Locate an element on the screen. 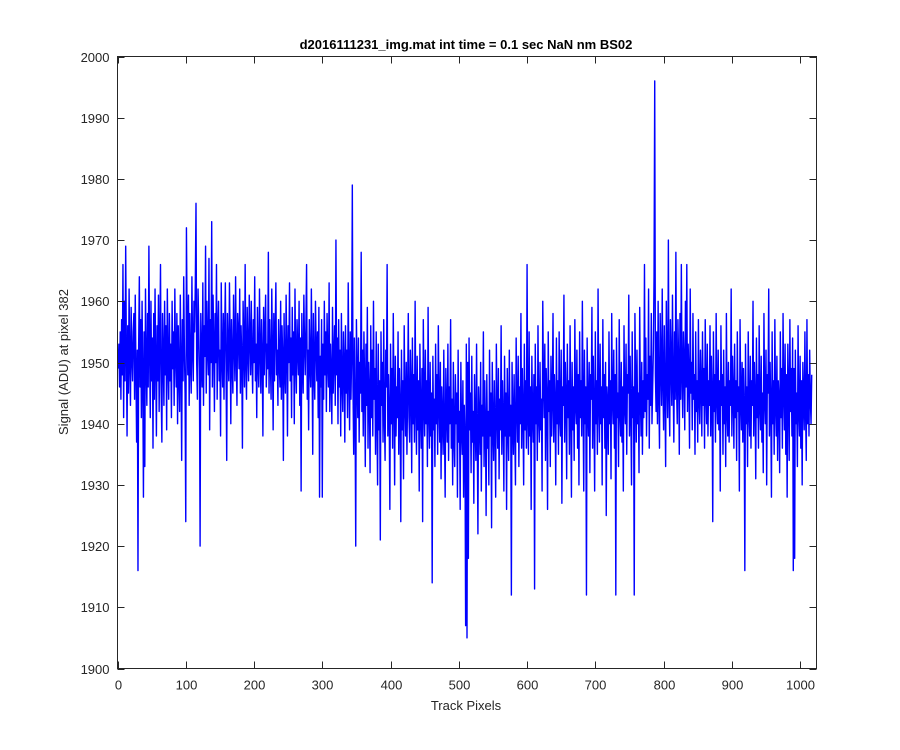 Image resolution: width=900 pixels, height=750 pixels. y-tick-label: 2000 is located at coordinates (95, 57).